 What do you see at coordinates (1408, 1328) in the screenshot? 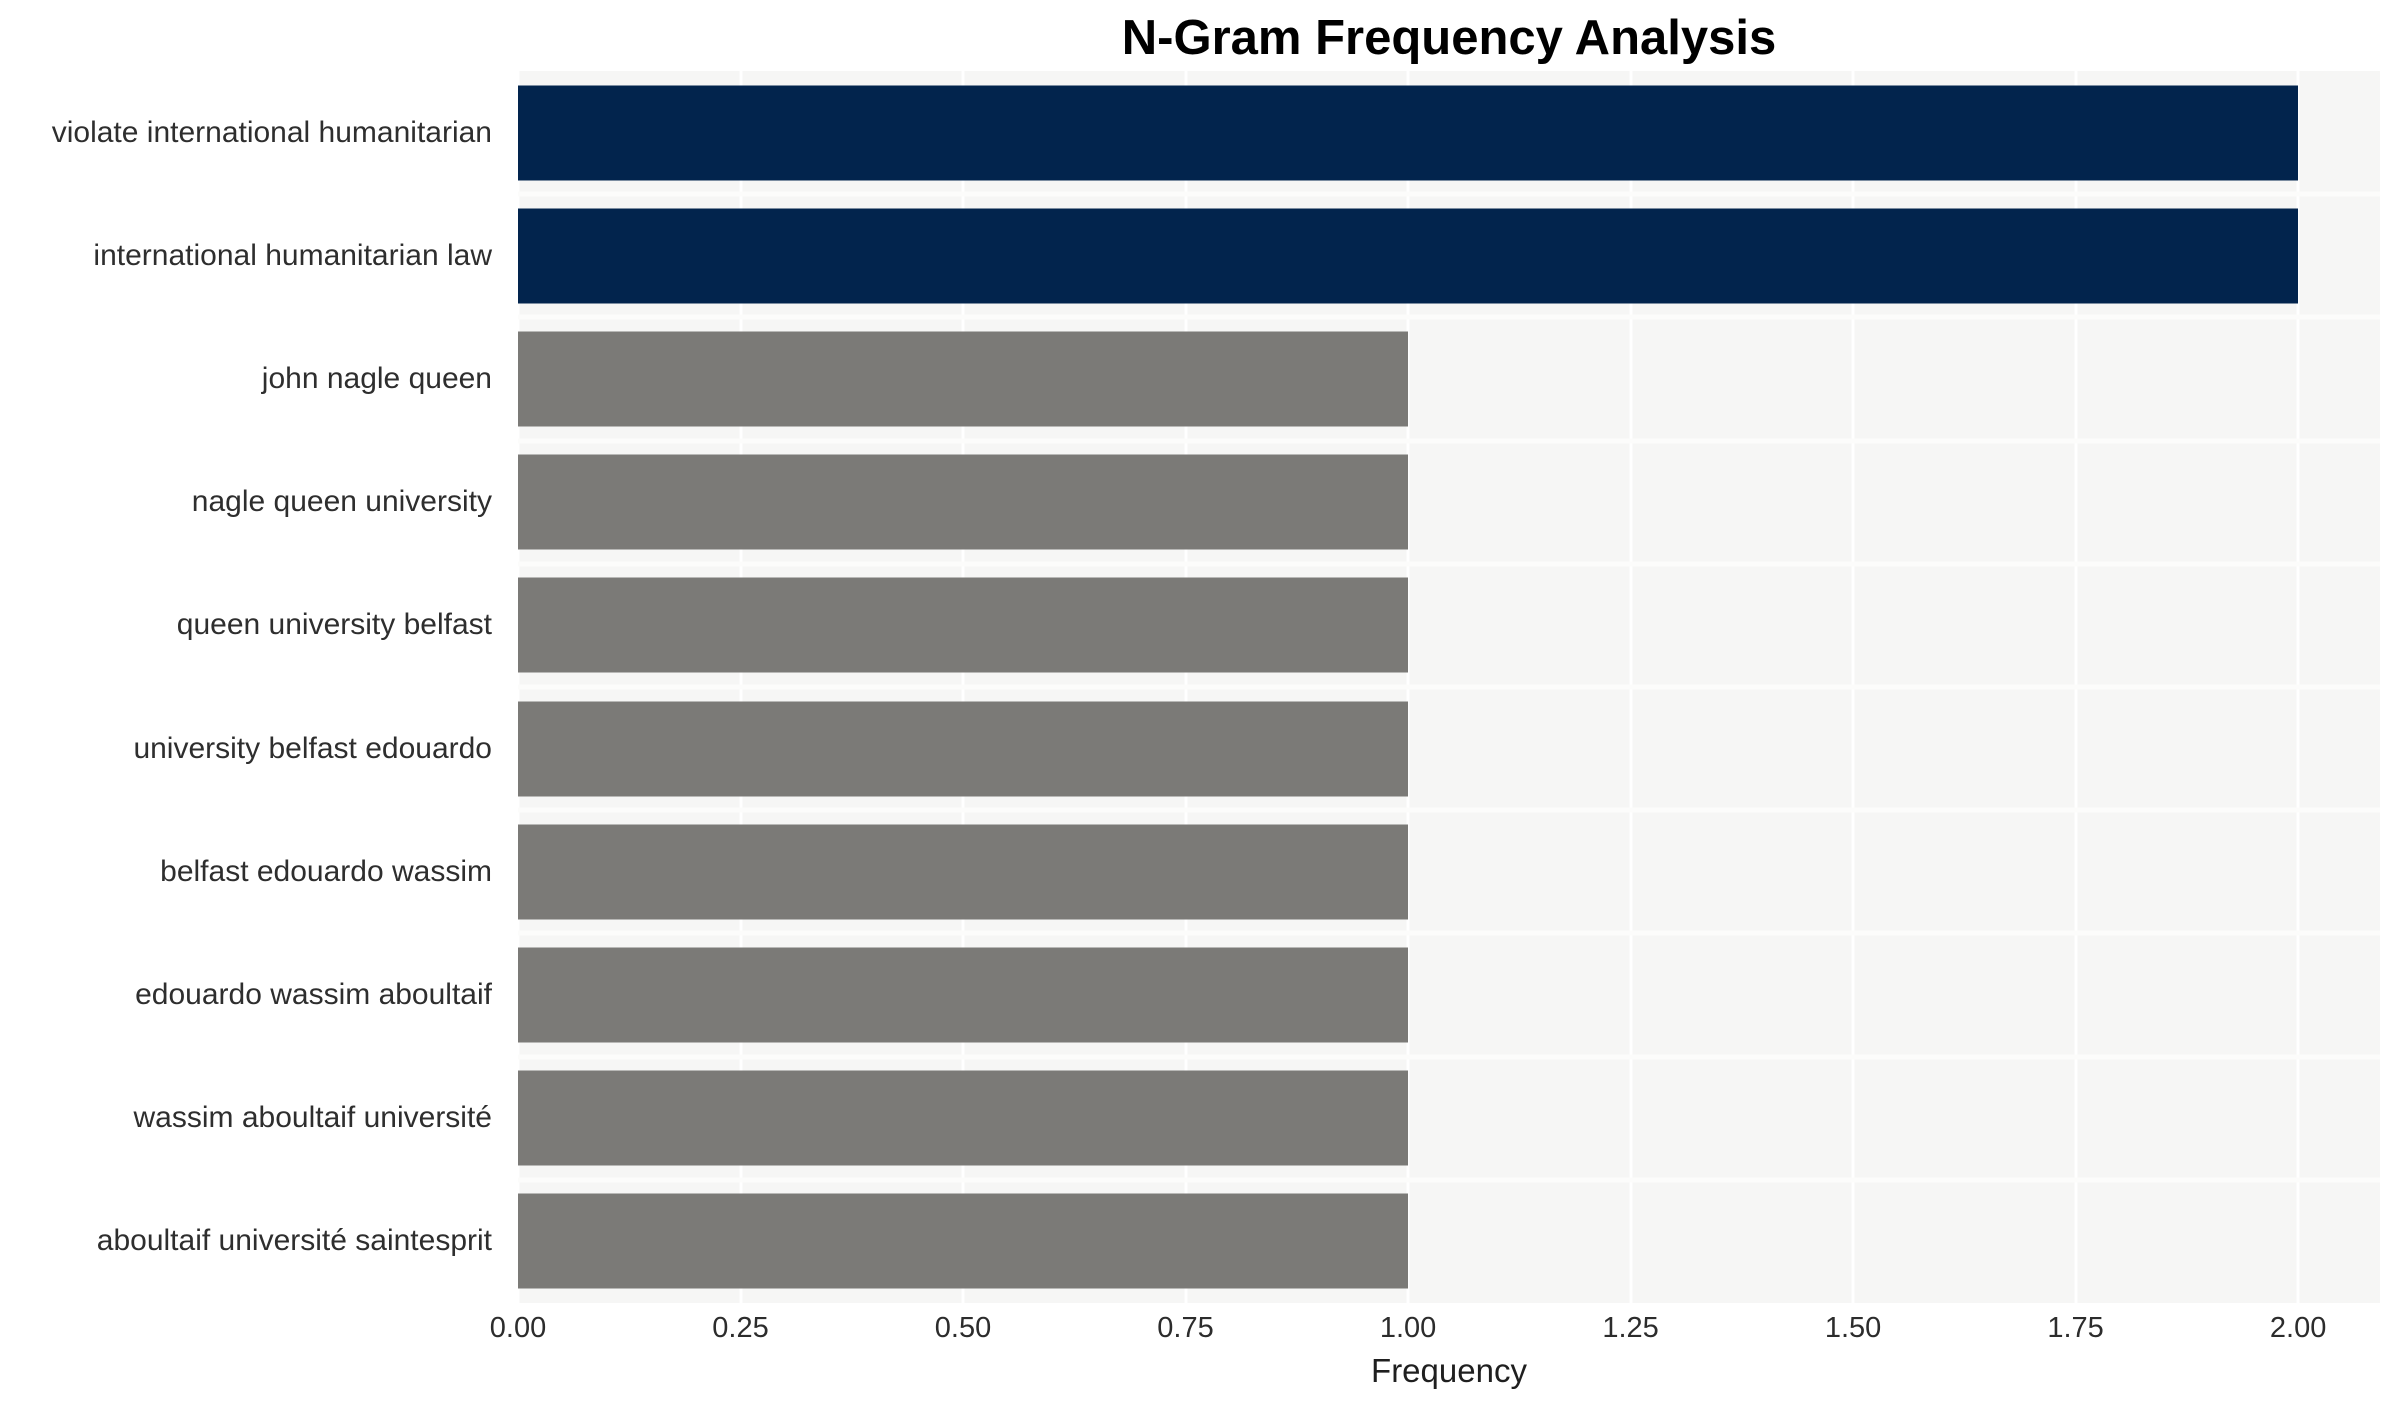
I see `x-tick-label: 1.00` at bounding box center [1408, 1328].